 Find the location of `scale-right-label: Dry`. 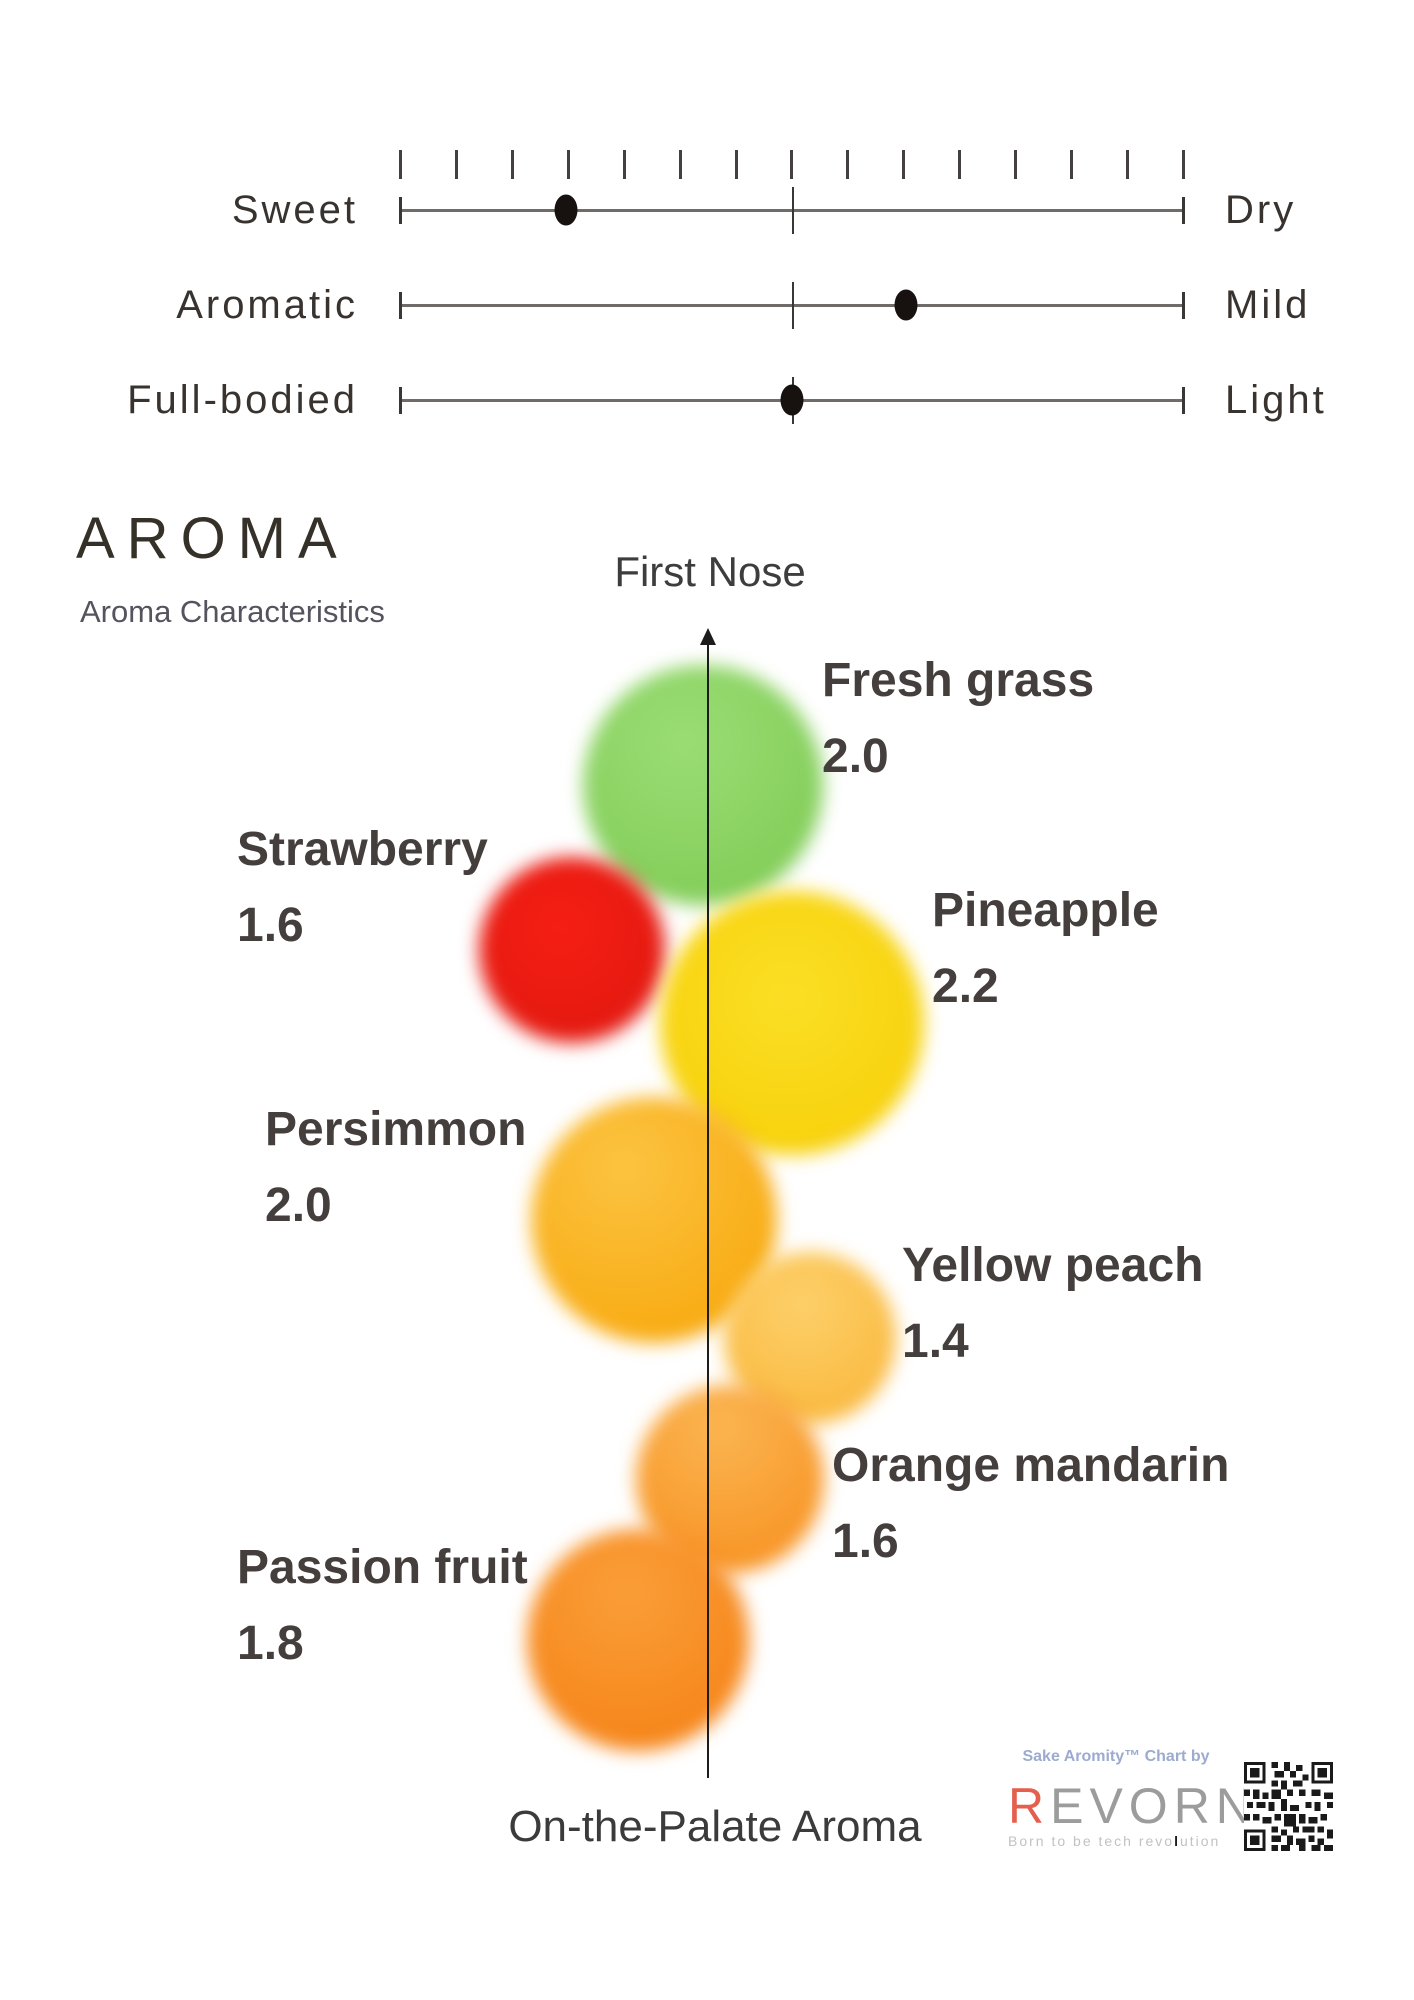

scale-right-label: Dry is located at coordinates (1261, 210).